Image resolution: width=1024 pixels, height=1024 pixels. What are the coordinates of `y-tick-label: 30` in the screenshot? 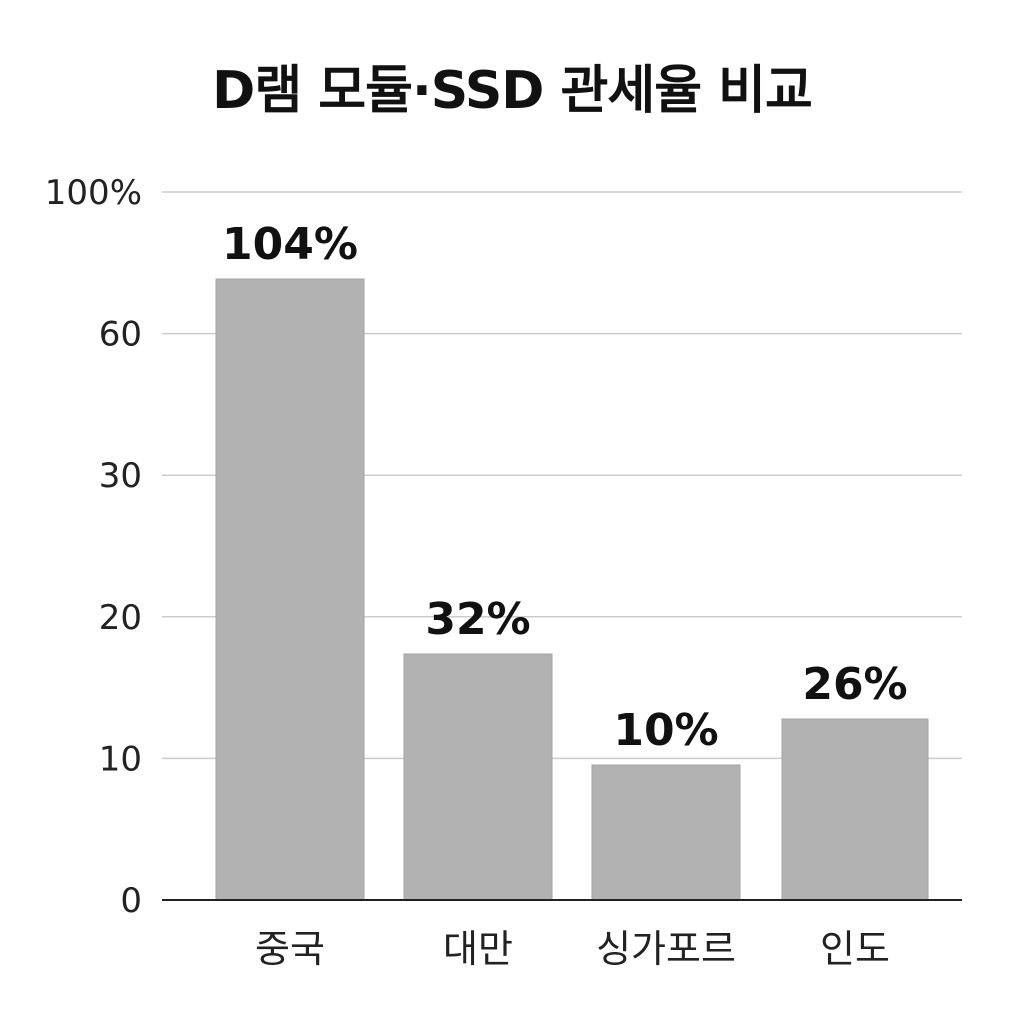 It's located at (120, 476).